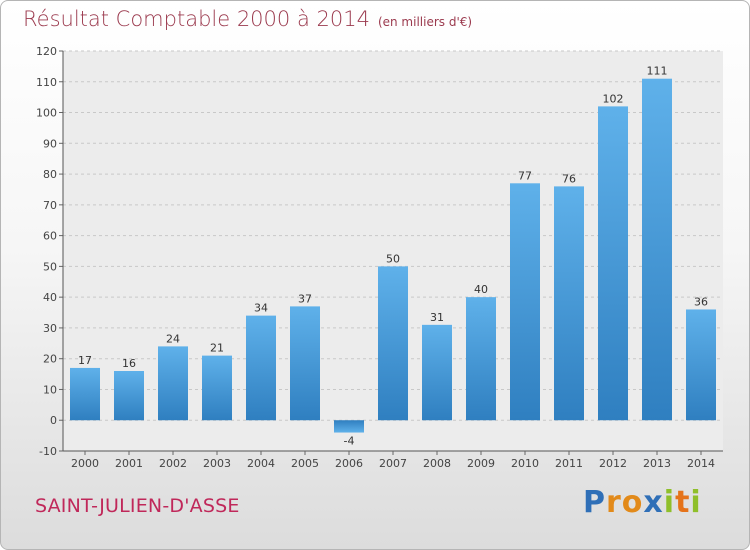 Image resolution: width=750 pixels, height=550 pixels. I want to click on value-label-2009: 40, so click(481, 289).